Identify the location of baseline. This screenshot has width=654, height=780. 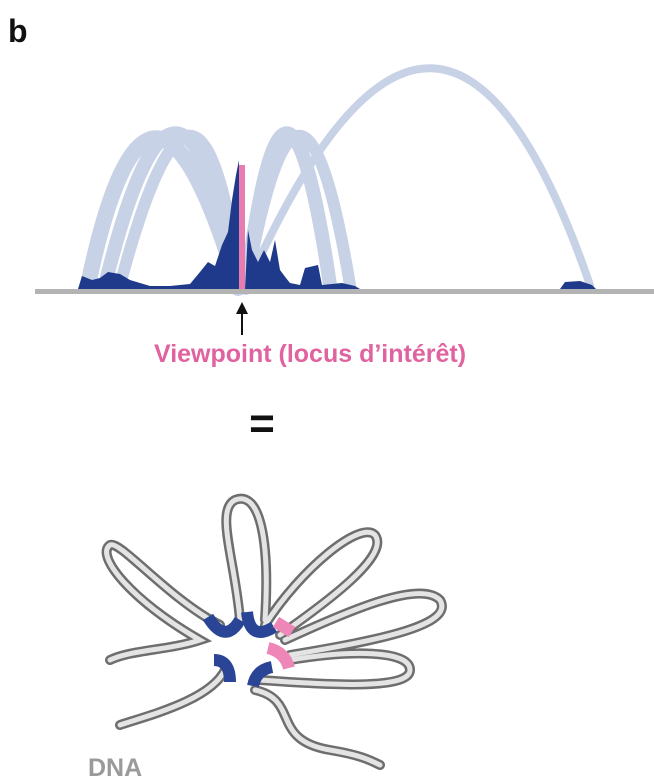
(344, 291).